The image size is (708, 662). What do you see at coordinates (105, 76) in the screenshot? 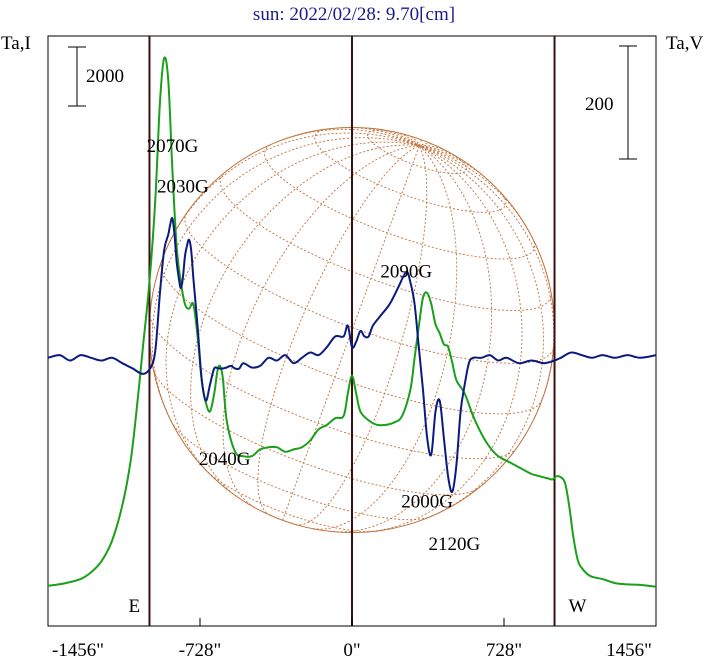
I see `left-scale-bar-label: 2000` at bounding box center [105, 76].